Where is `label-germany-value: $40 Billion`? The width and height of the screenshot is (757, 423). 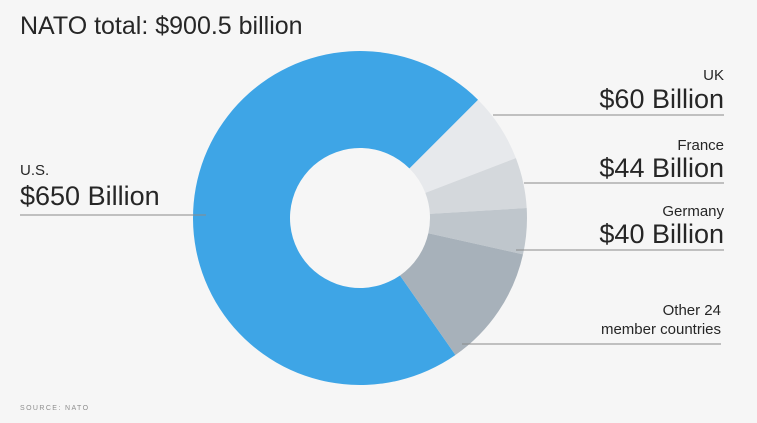
label-germany-value: $40 Billion is located at coordinates (661, 234).